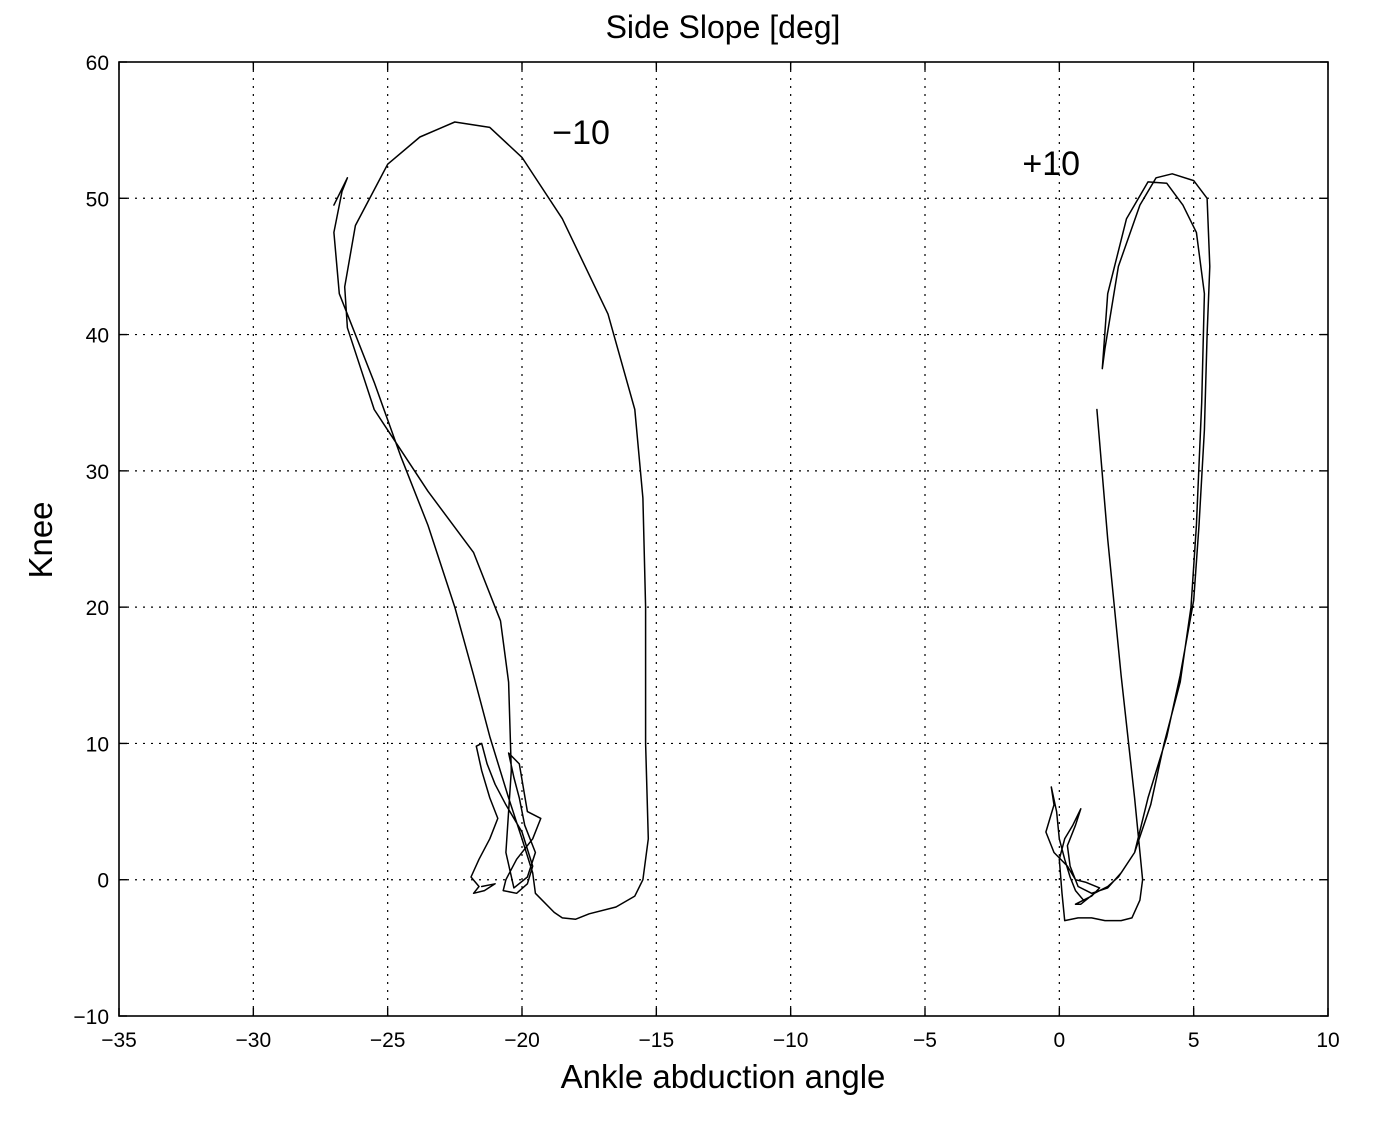 This screenshot has width=1376, height=1125. Describe the element at coordinates (40, 539) in the screenshot. I see `y-axis-label: Knee` at that location.